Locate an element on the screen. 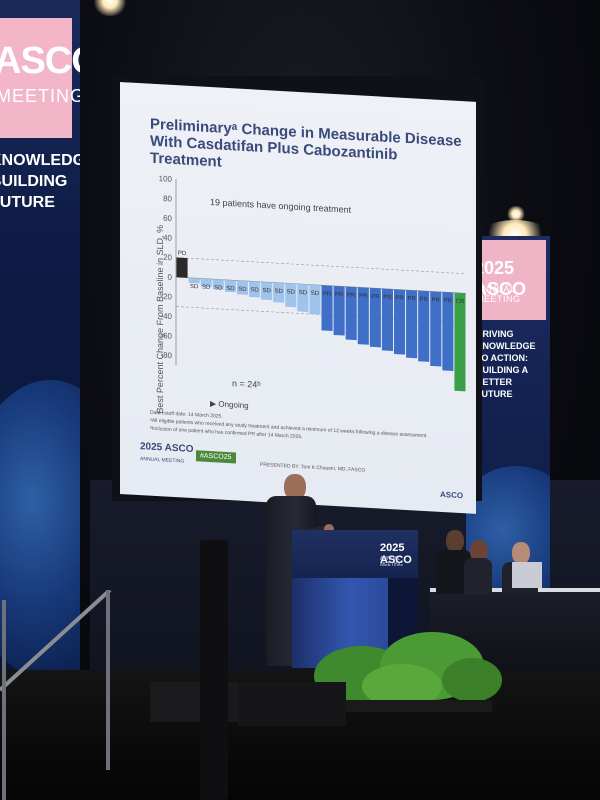 The width and height of the screenshot is (600, 800). sample-size-label: n = 24ᵇ is located at coordinates (246, 384).